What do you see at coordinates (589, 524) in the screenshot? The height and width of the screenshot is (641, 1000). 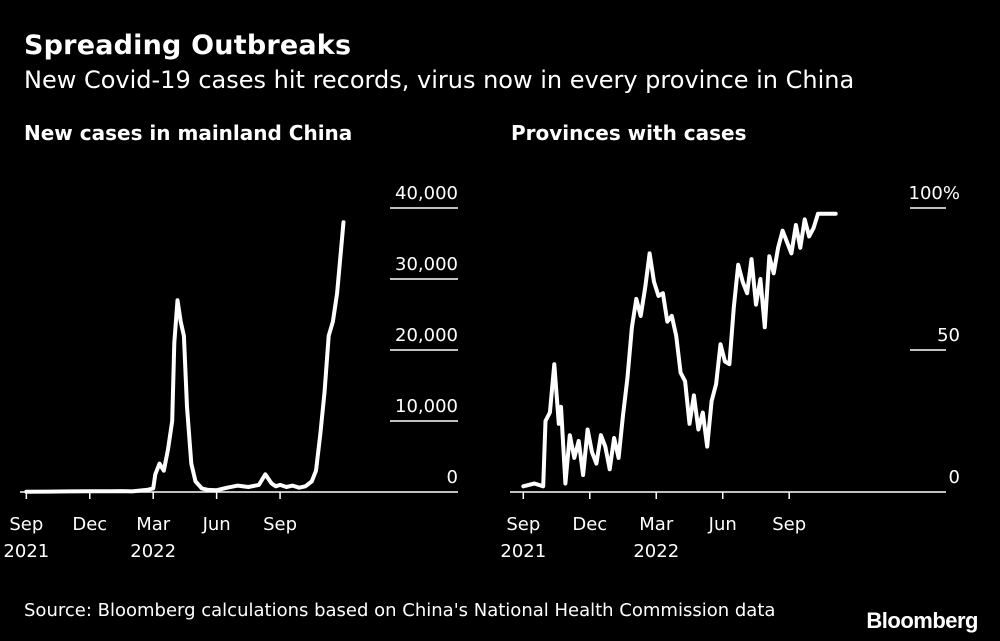 I see `right-x-tick-label-1: Dec` at bounding box center [589, 524].